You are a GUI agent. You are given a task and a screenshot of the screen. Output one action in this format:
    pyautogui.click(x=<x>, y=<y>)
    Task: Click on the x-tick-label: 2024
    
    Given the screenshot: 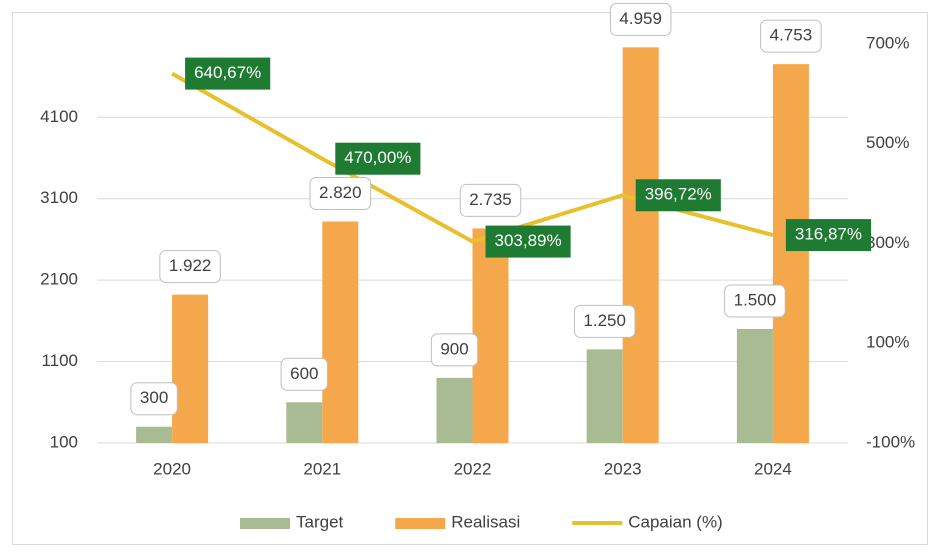 What is the action you would take?
    pyautogui.click(x=773, y=468)
    